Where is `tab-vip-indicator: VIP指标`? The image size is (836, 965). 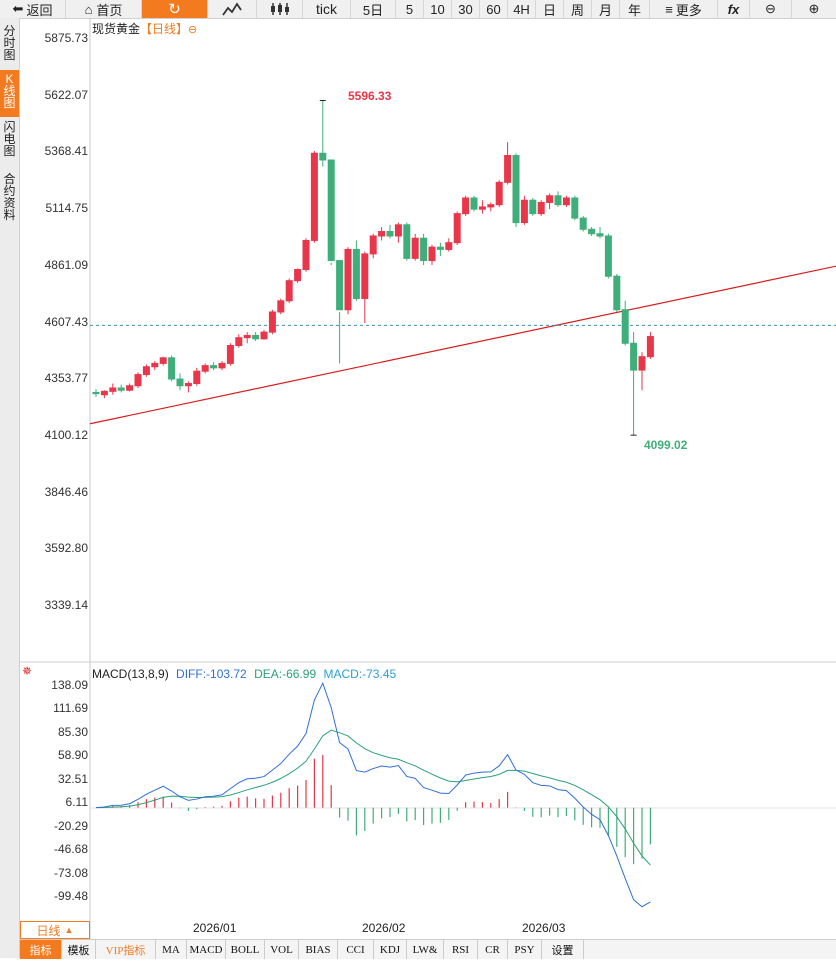
tab-vip-indicator: VIP指标 is located at coordinates (126, 949).